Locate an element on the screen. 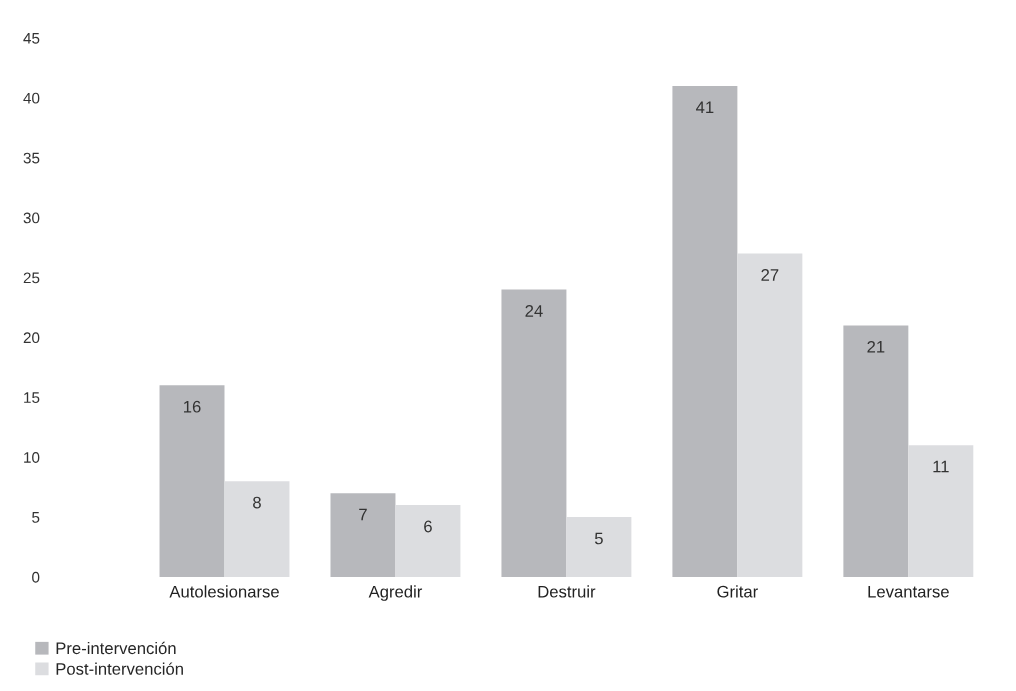  y-tick-label: 25 is located at coordinates (31, 278).